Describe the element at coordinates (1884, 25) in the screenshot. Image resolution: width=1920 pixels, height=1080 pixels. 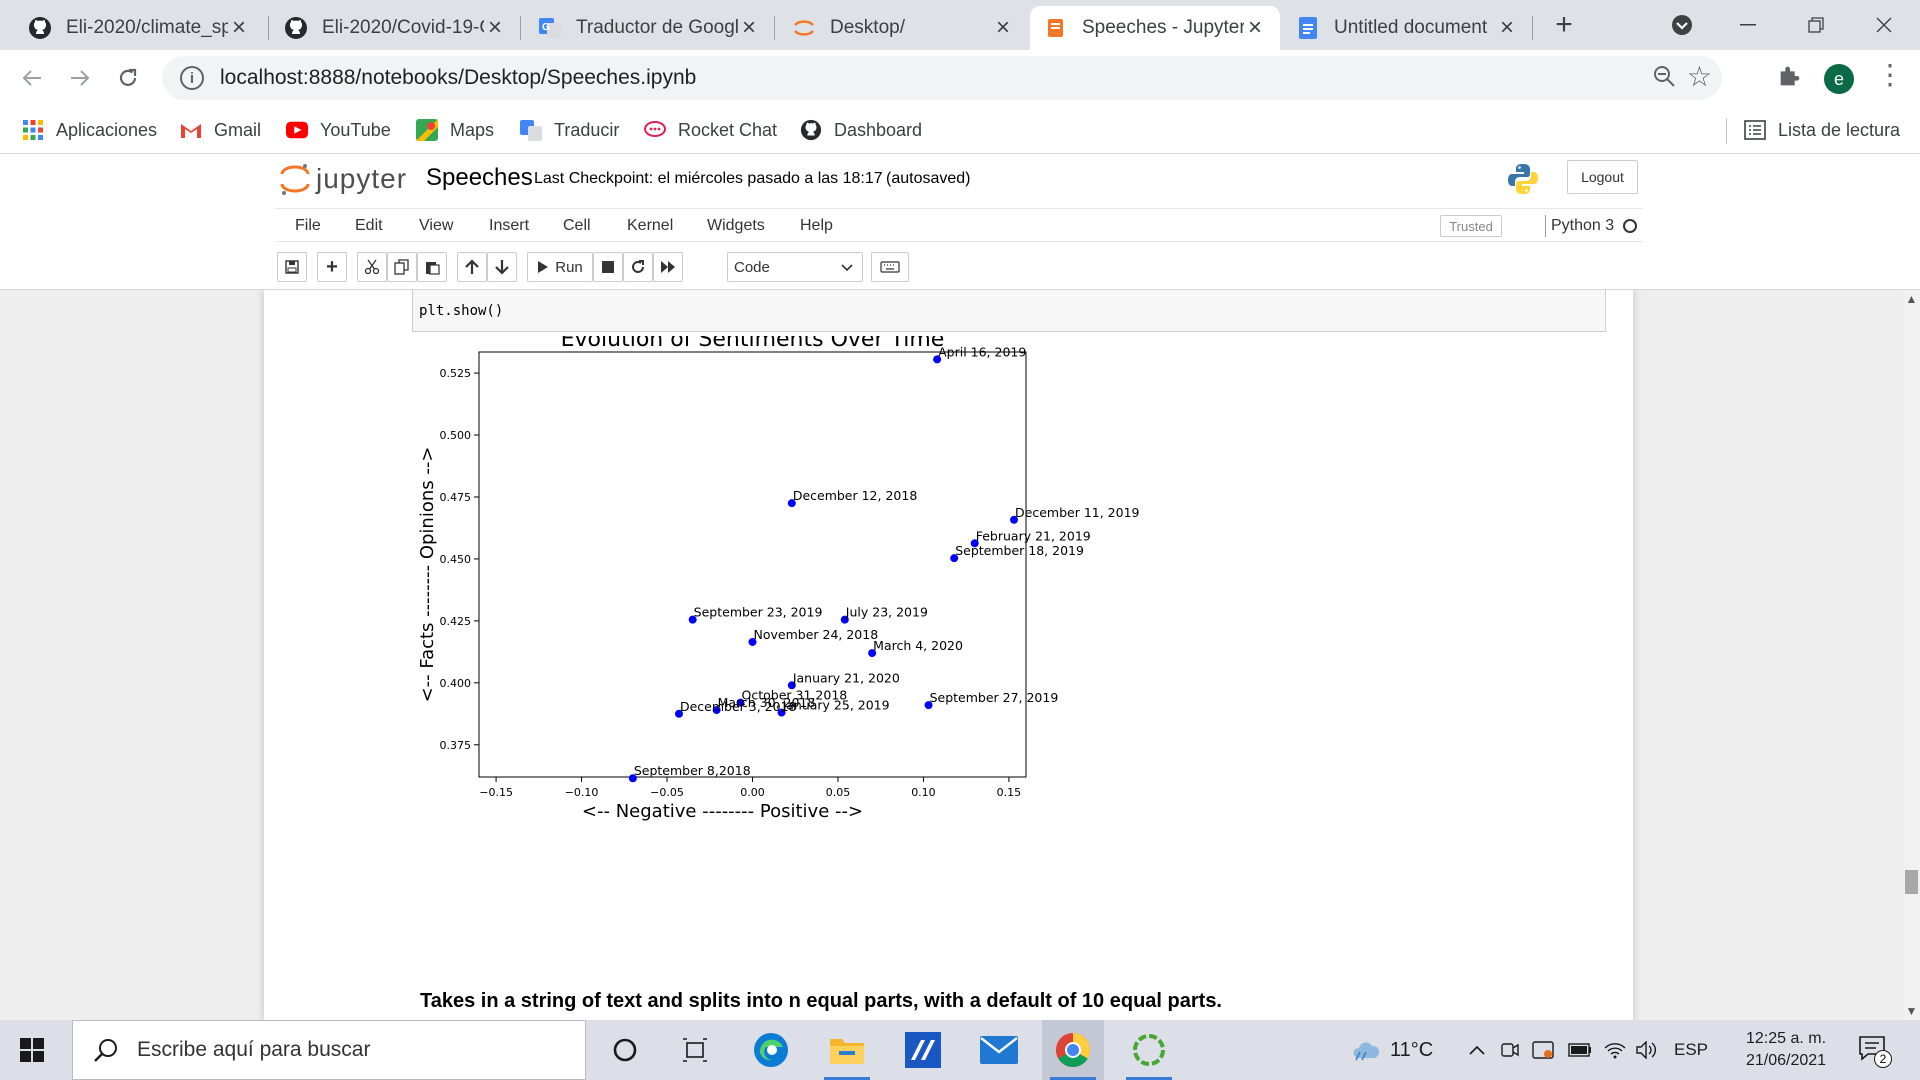
I see `close-window-button` at that location.